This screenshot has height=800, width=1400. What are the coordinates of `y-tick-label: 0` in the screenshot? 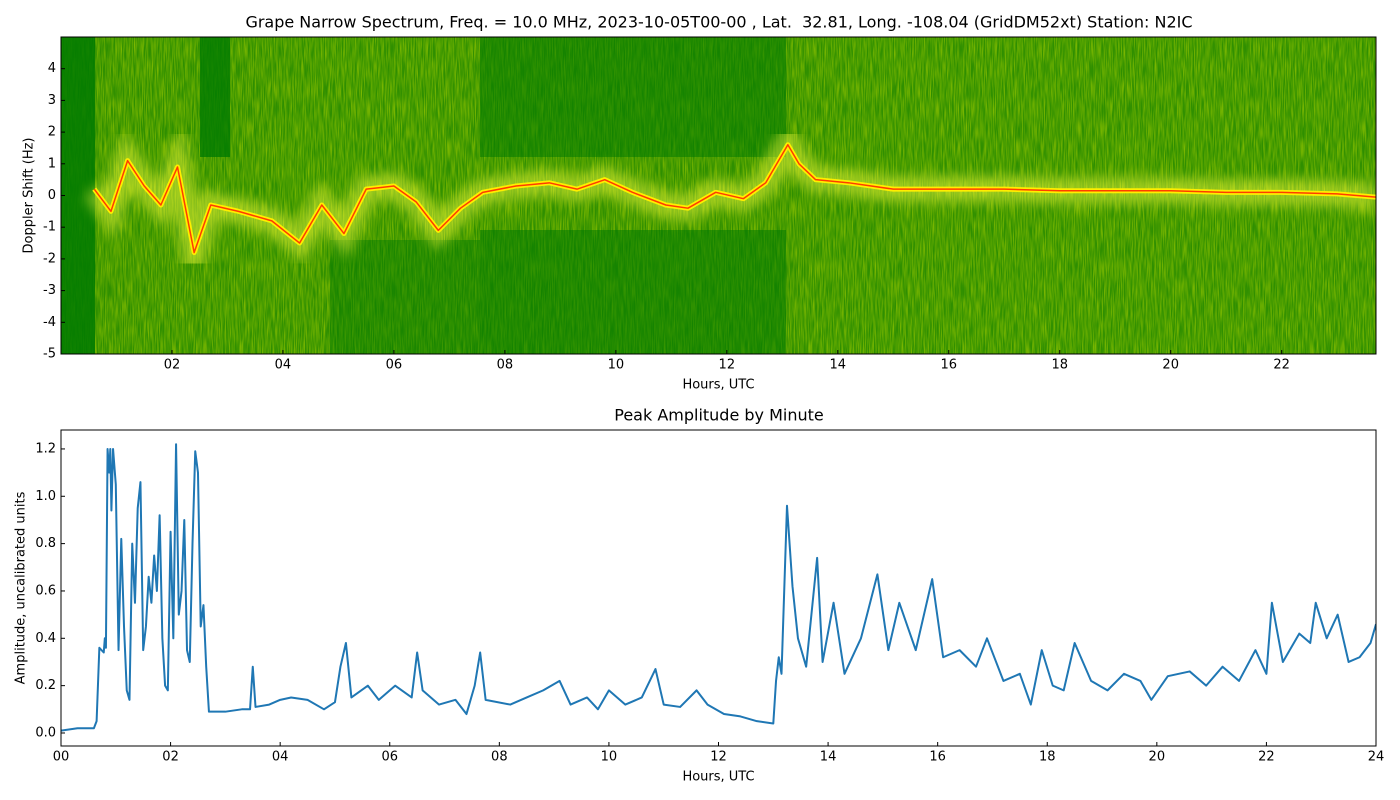 It's located at (52, 195).